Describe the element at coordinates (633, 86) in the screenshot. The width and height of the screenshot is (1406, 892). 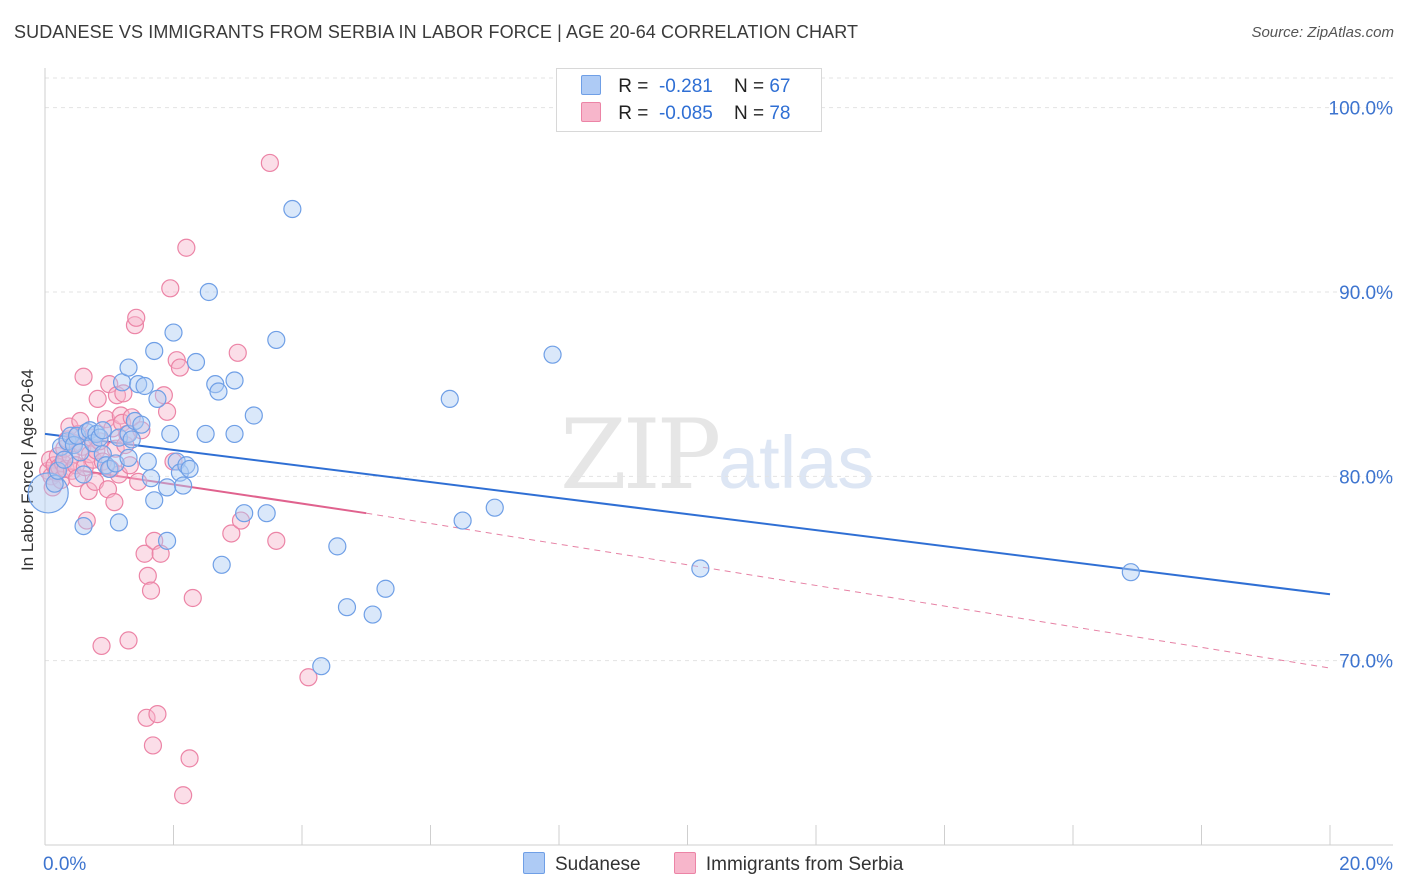
I see `legend-r-label: R =` at that location.